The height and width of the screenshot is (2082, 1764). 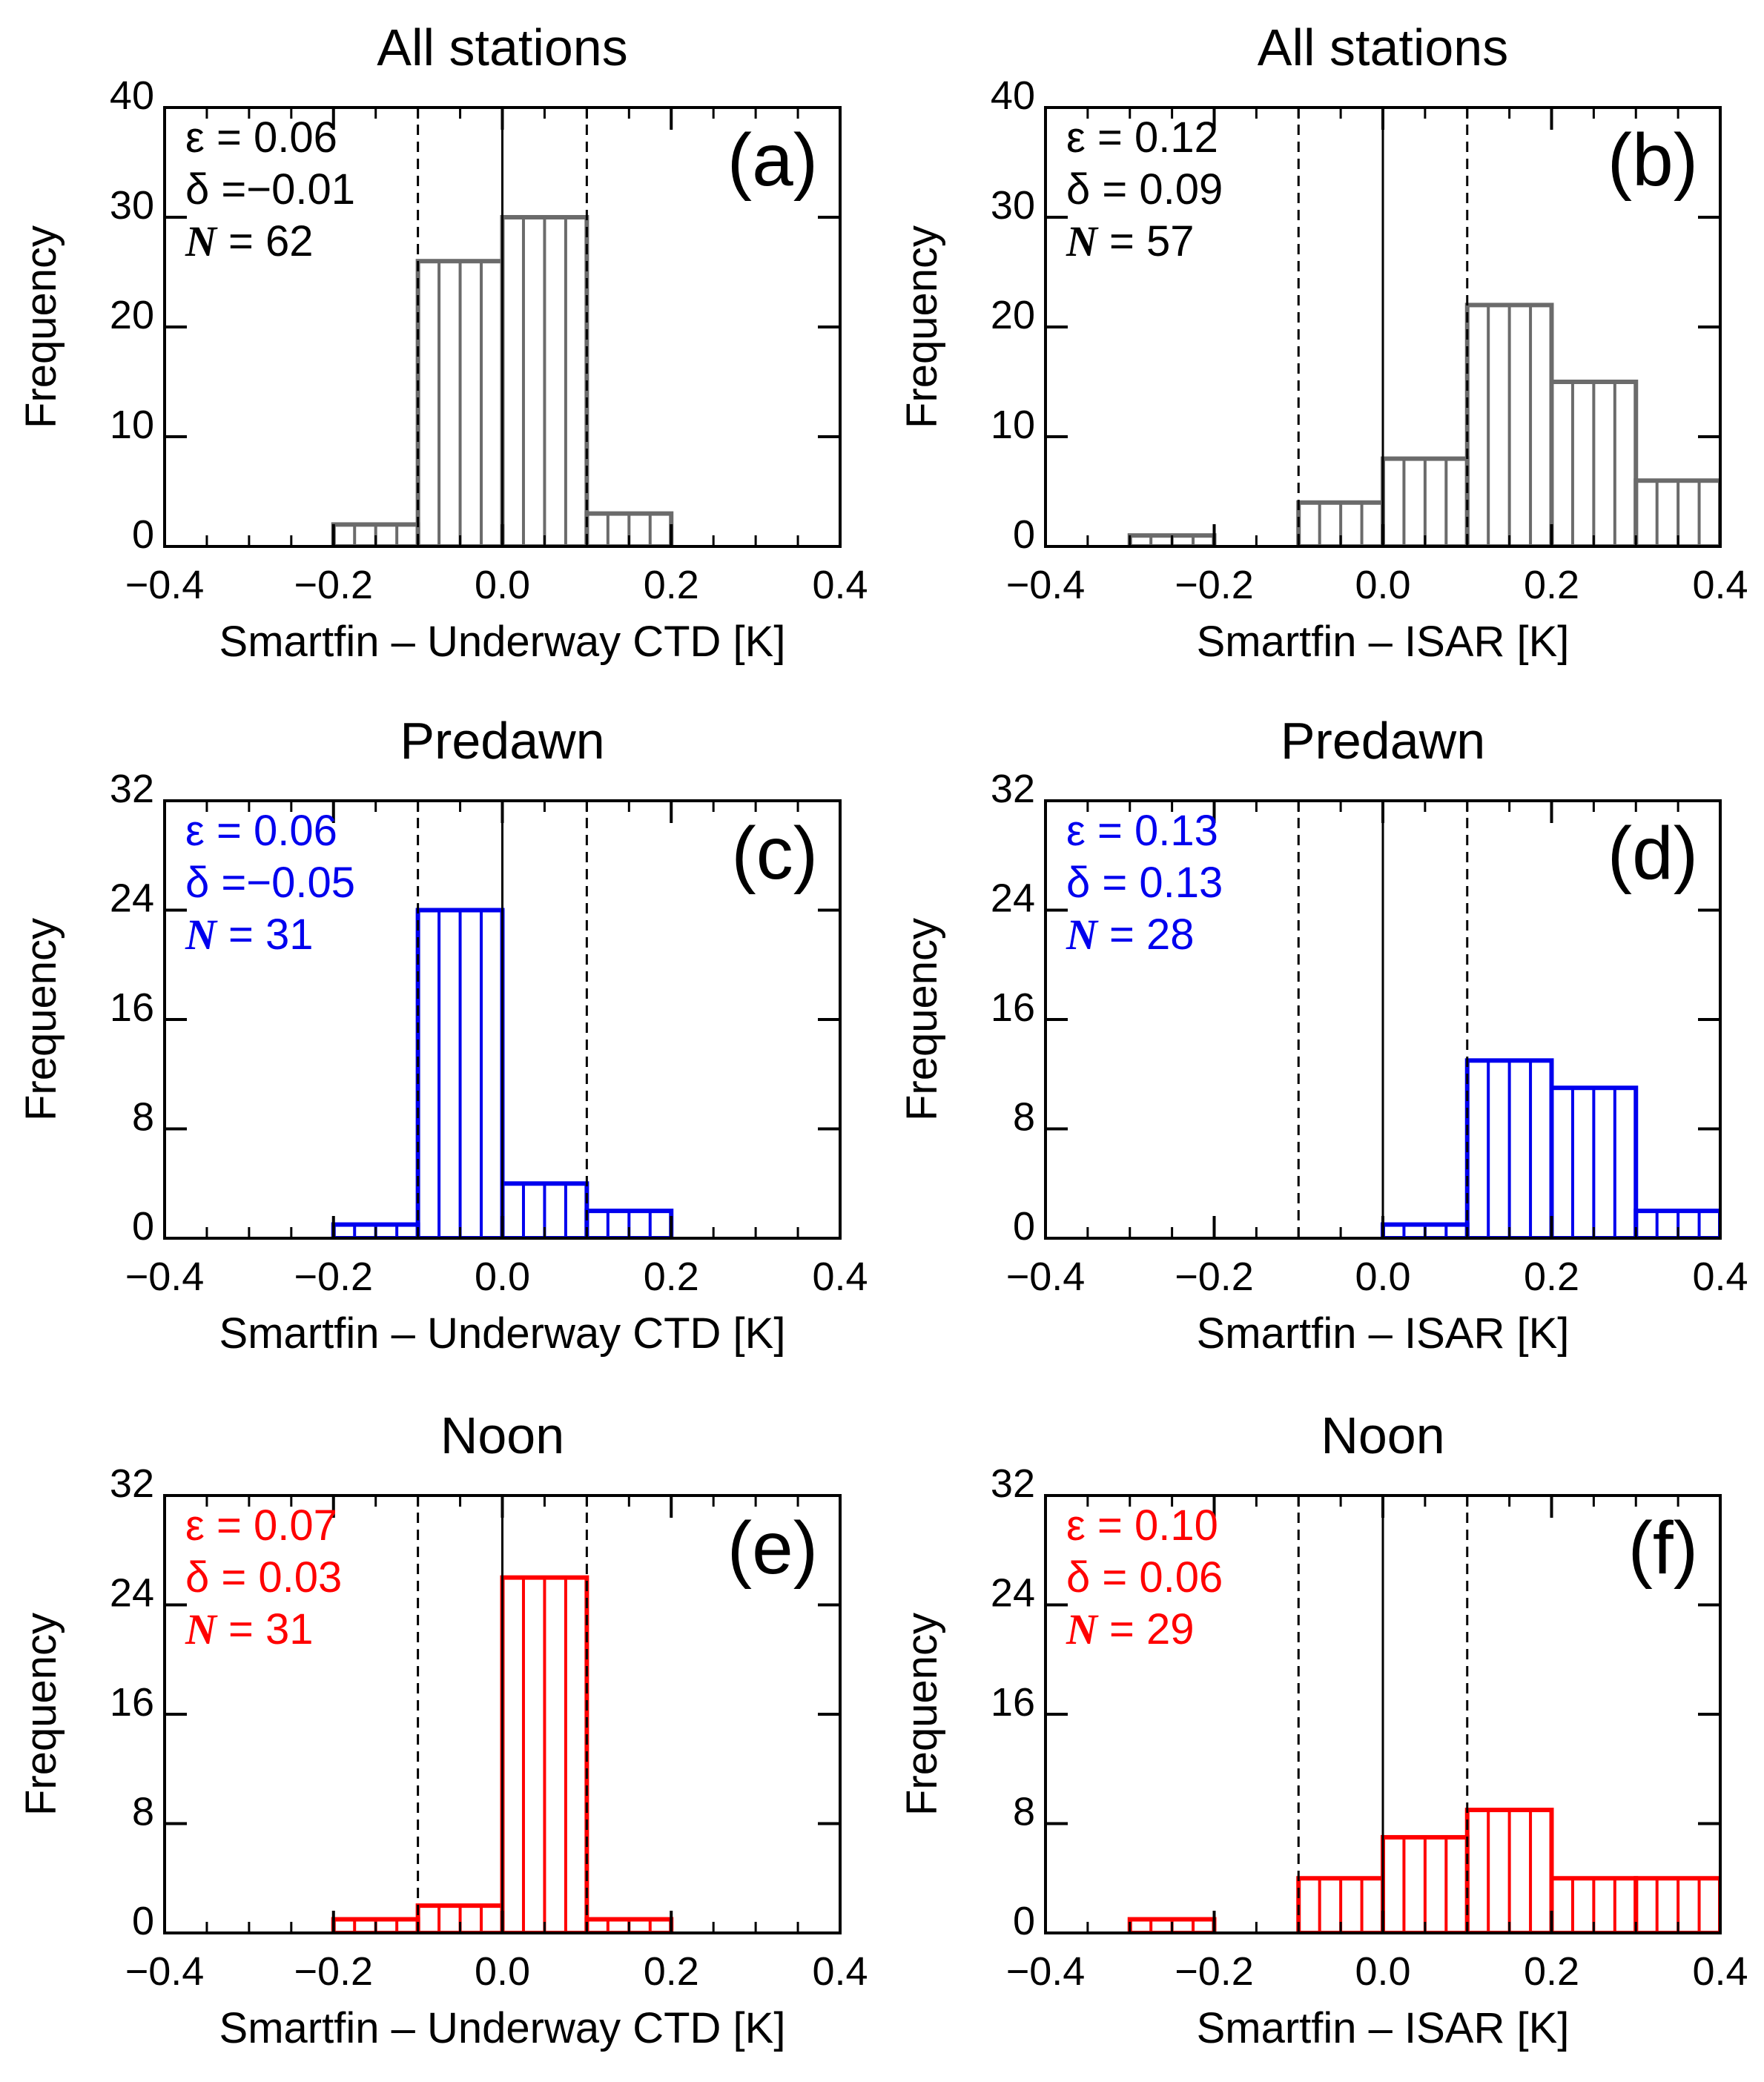 What do you see at coordinates (270, 883) in the screenshot?
I see `stat-delta: δ =−0.05` at bounding box center [270, 883].